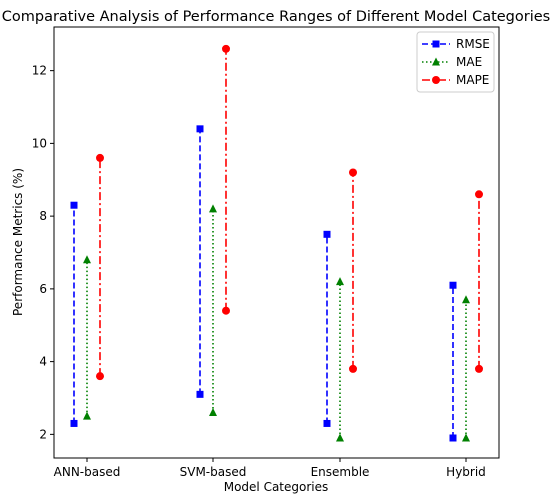 This screenshot has height=504, width=550. Describe the element at coordinates (39, 143) in the screenshot. I see `y-tick-label: 10` at that location.